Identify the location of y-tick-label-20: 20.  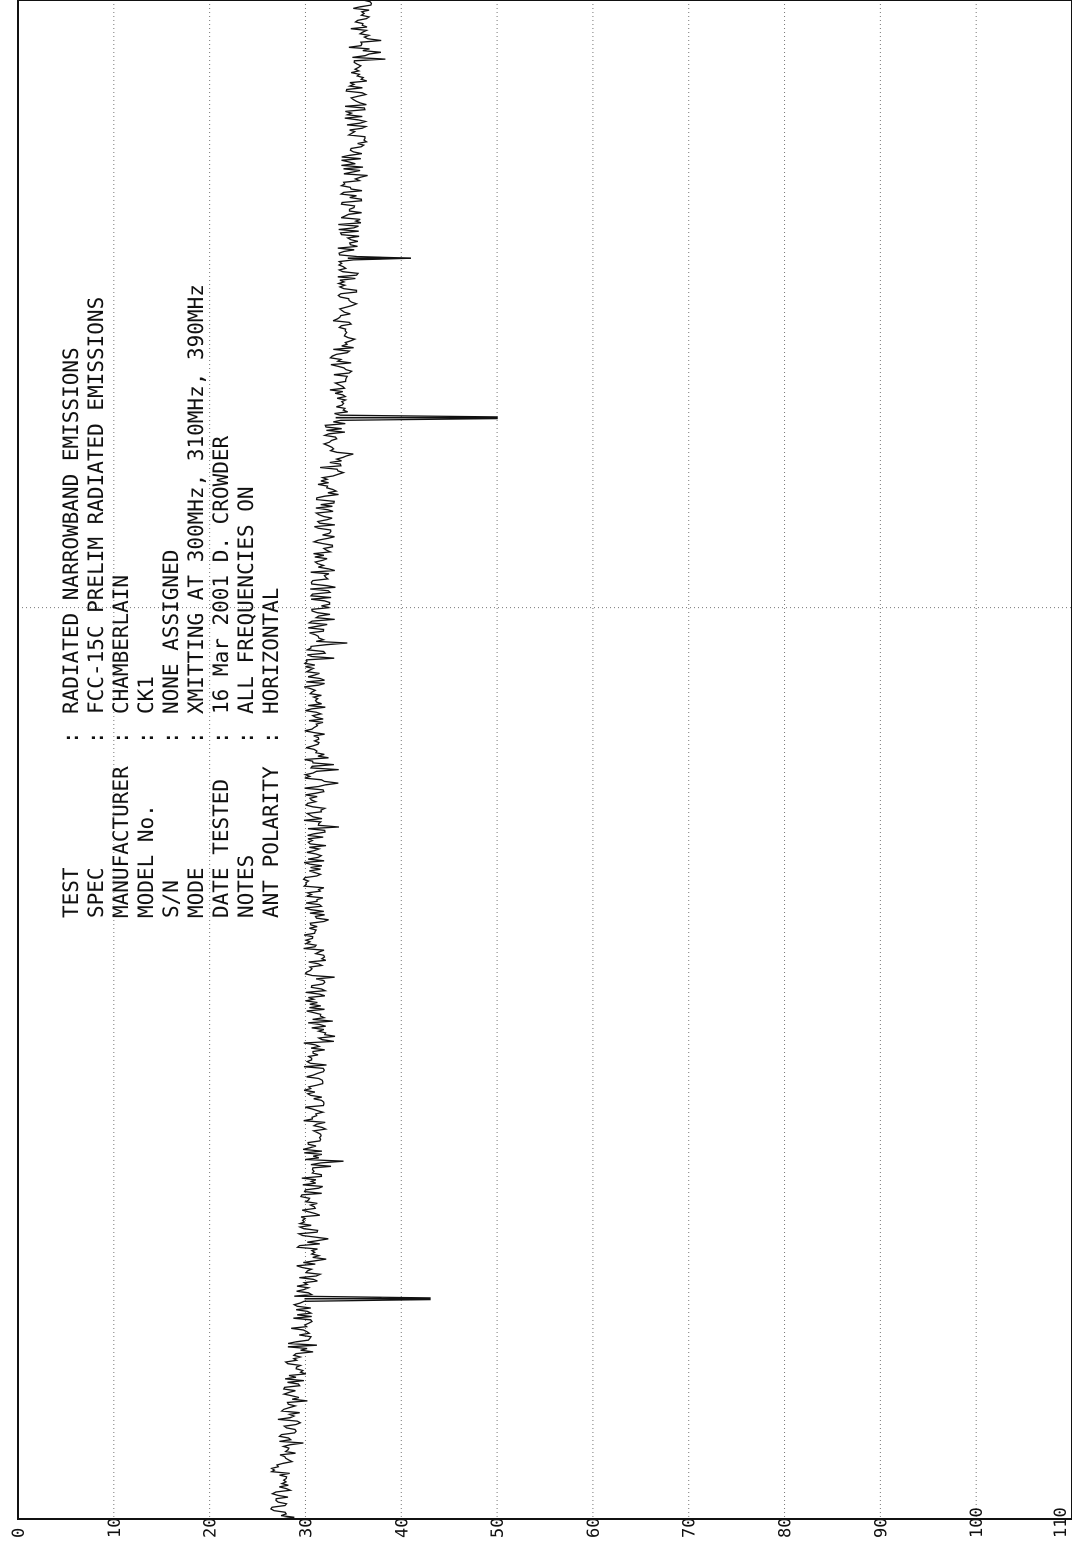
(211, 1528).